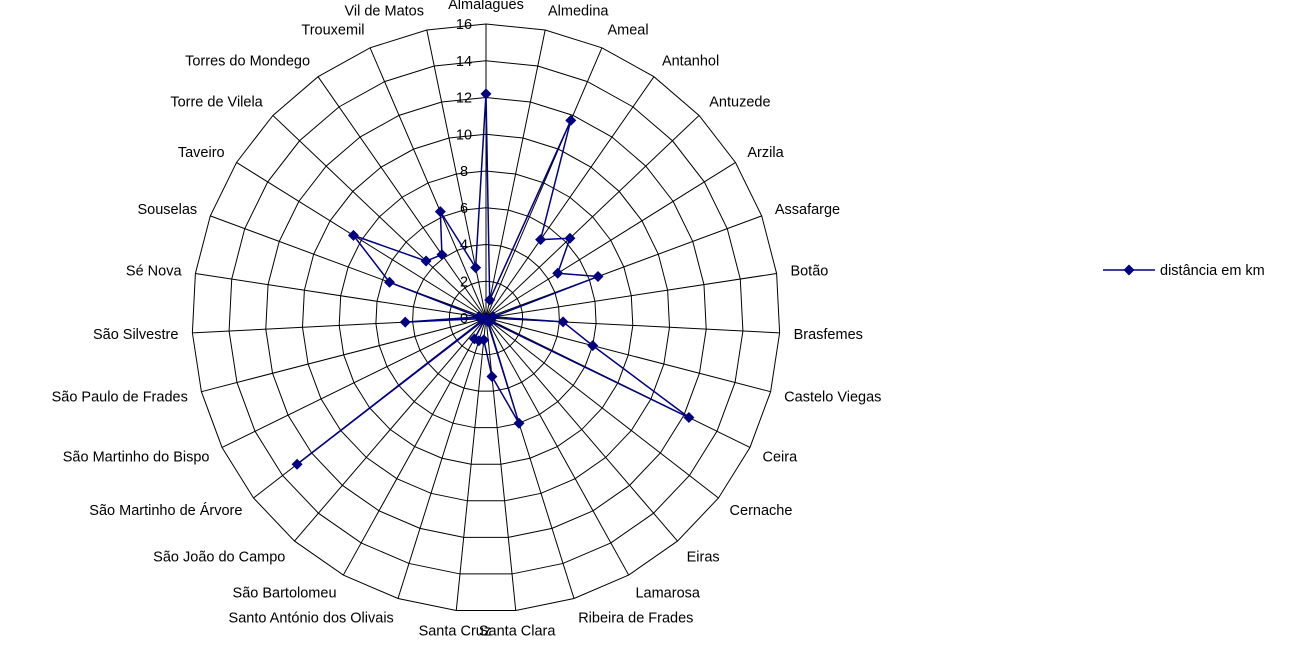 The height and width of the screenshot is (648, 1304). I want to click on category-label: Torres do Mondego, so click(247, 61).